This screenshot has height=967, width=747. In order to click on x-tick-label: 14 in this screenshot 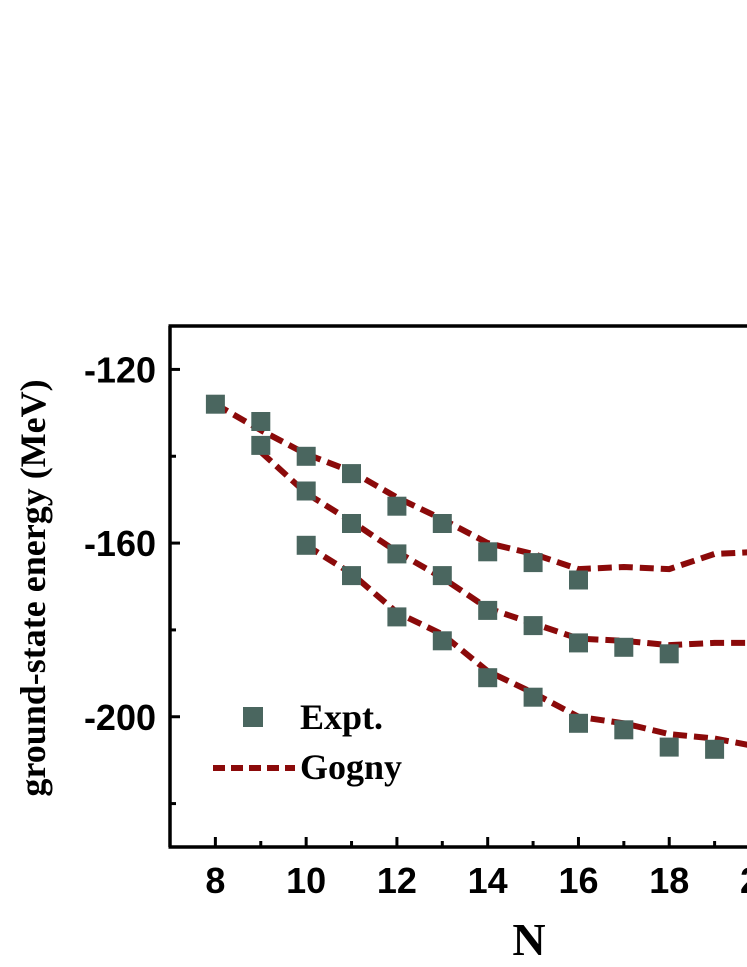, I will do `click(488, 880)`.